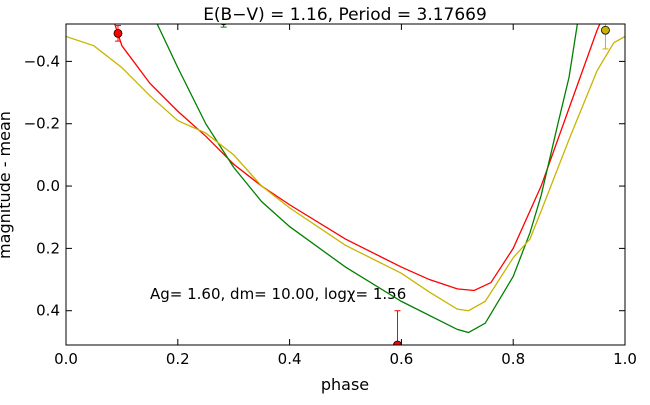 This screenshot has height=405, width=650. What do you see at coordinates (345, 15) in the screenshot?
I see `chart-title: E(B−V) = 1.16, Period = 3.17669` at bounding box center [345, 15].